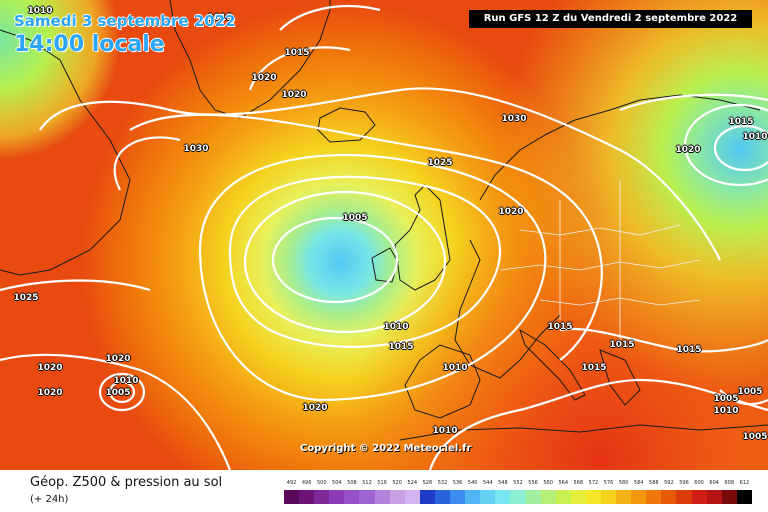  I want to click on isobar-1025-sw, so click(75, 285).